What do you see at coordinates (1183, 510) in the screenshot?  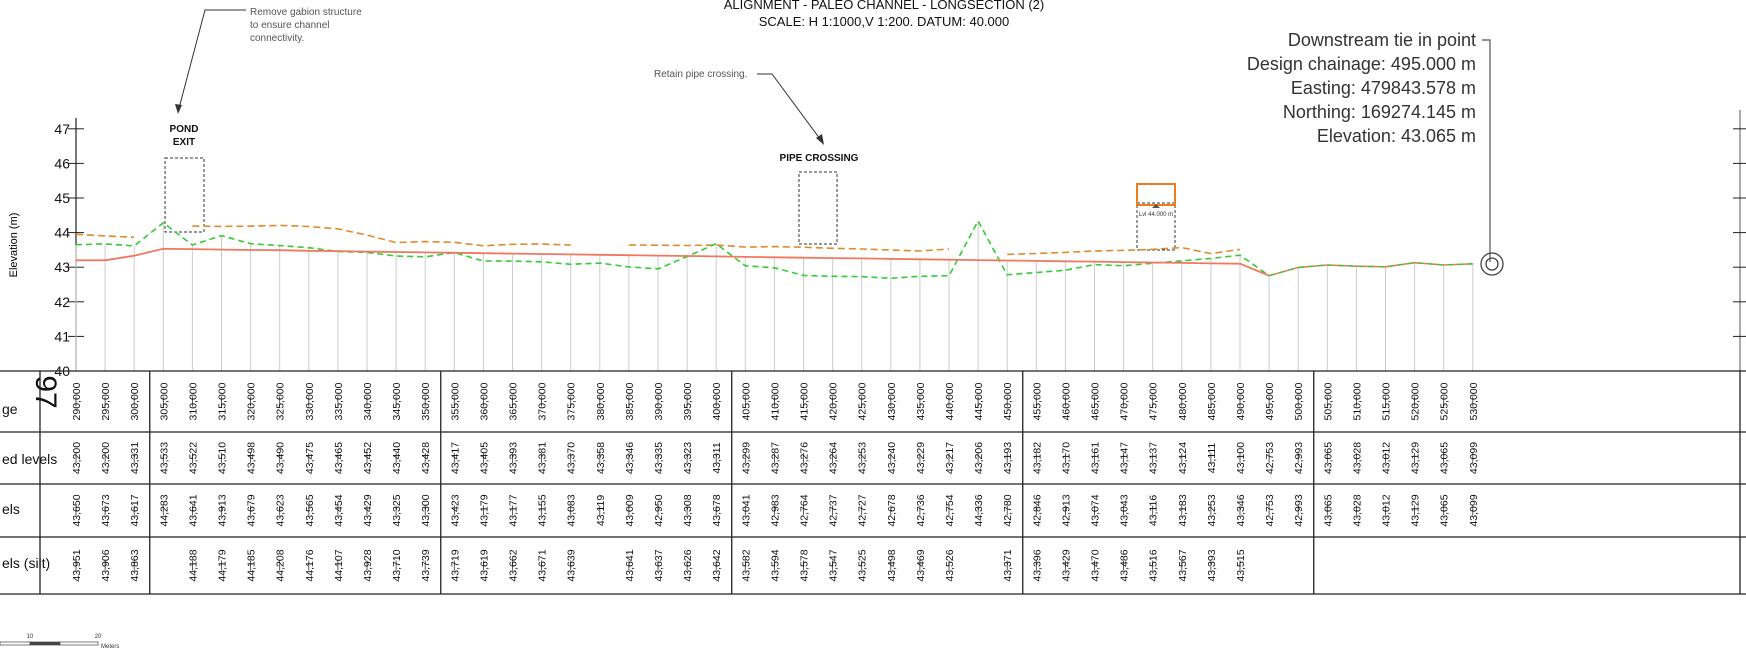 I see `table-cell-existing-levels: 43,183` at bounding box center [1183, 510].